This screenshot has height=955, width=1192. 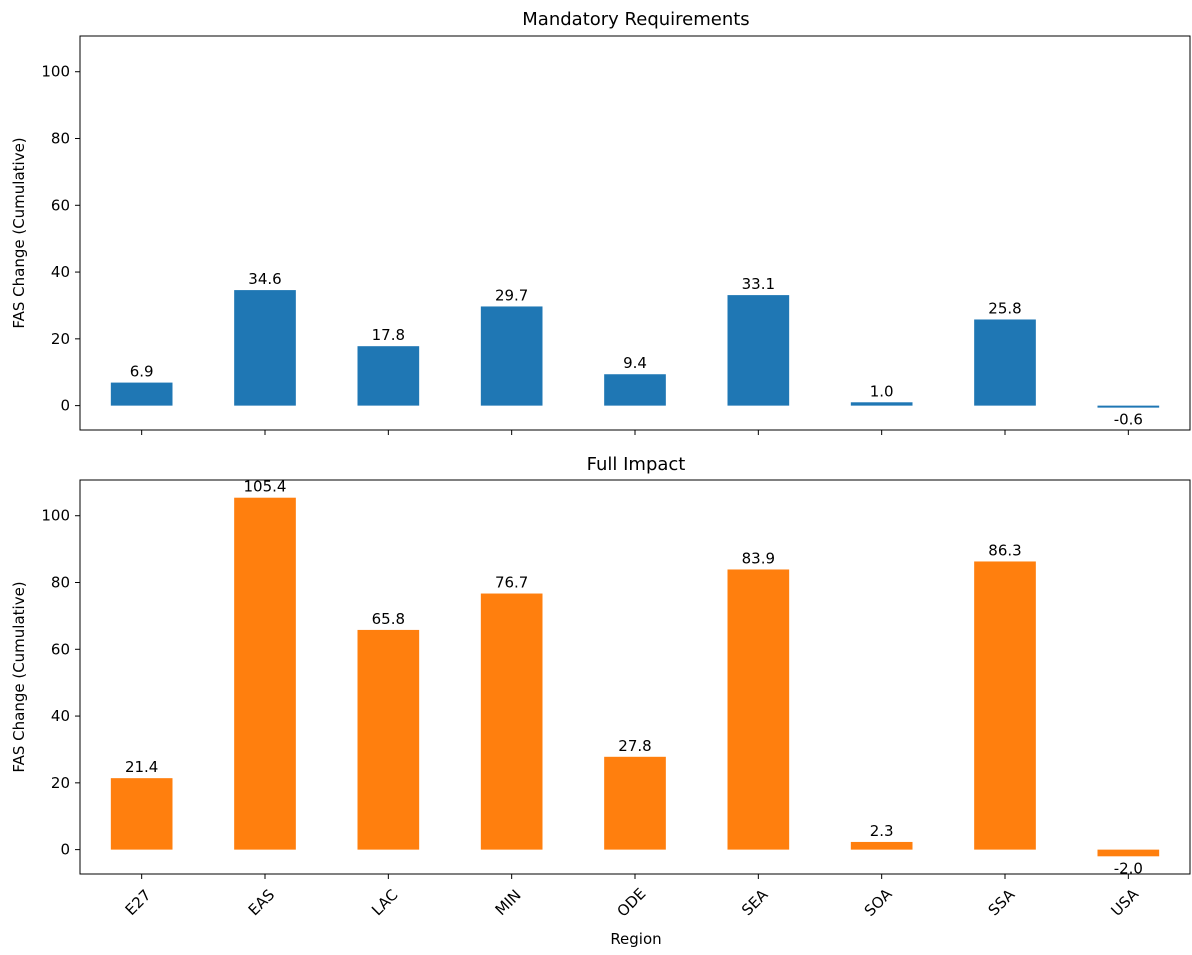 I want to click on x-axis-label: Region, so click(x=635, y=939).